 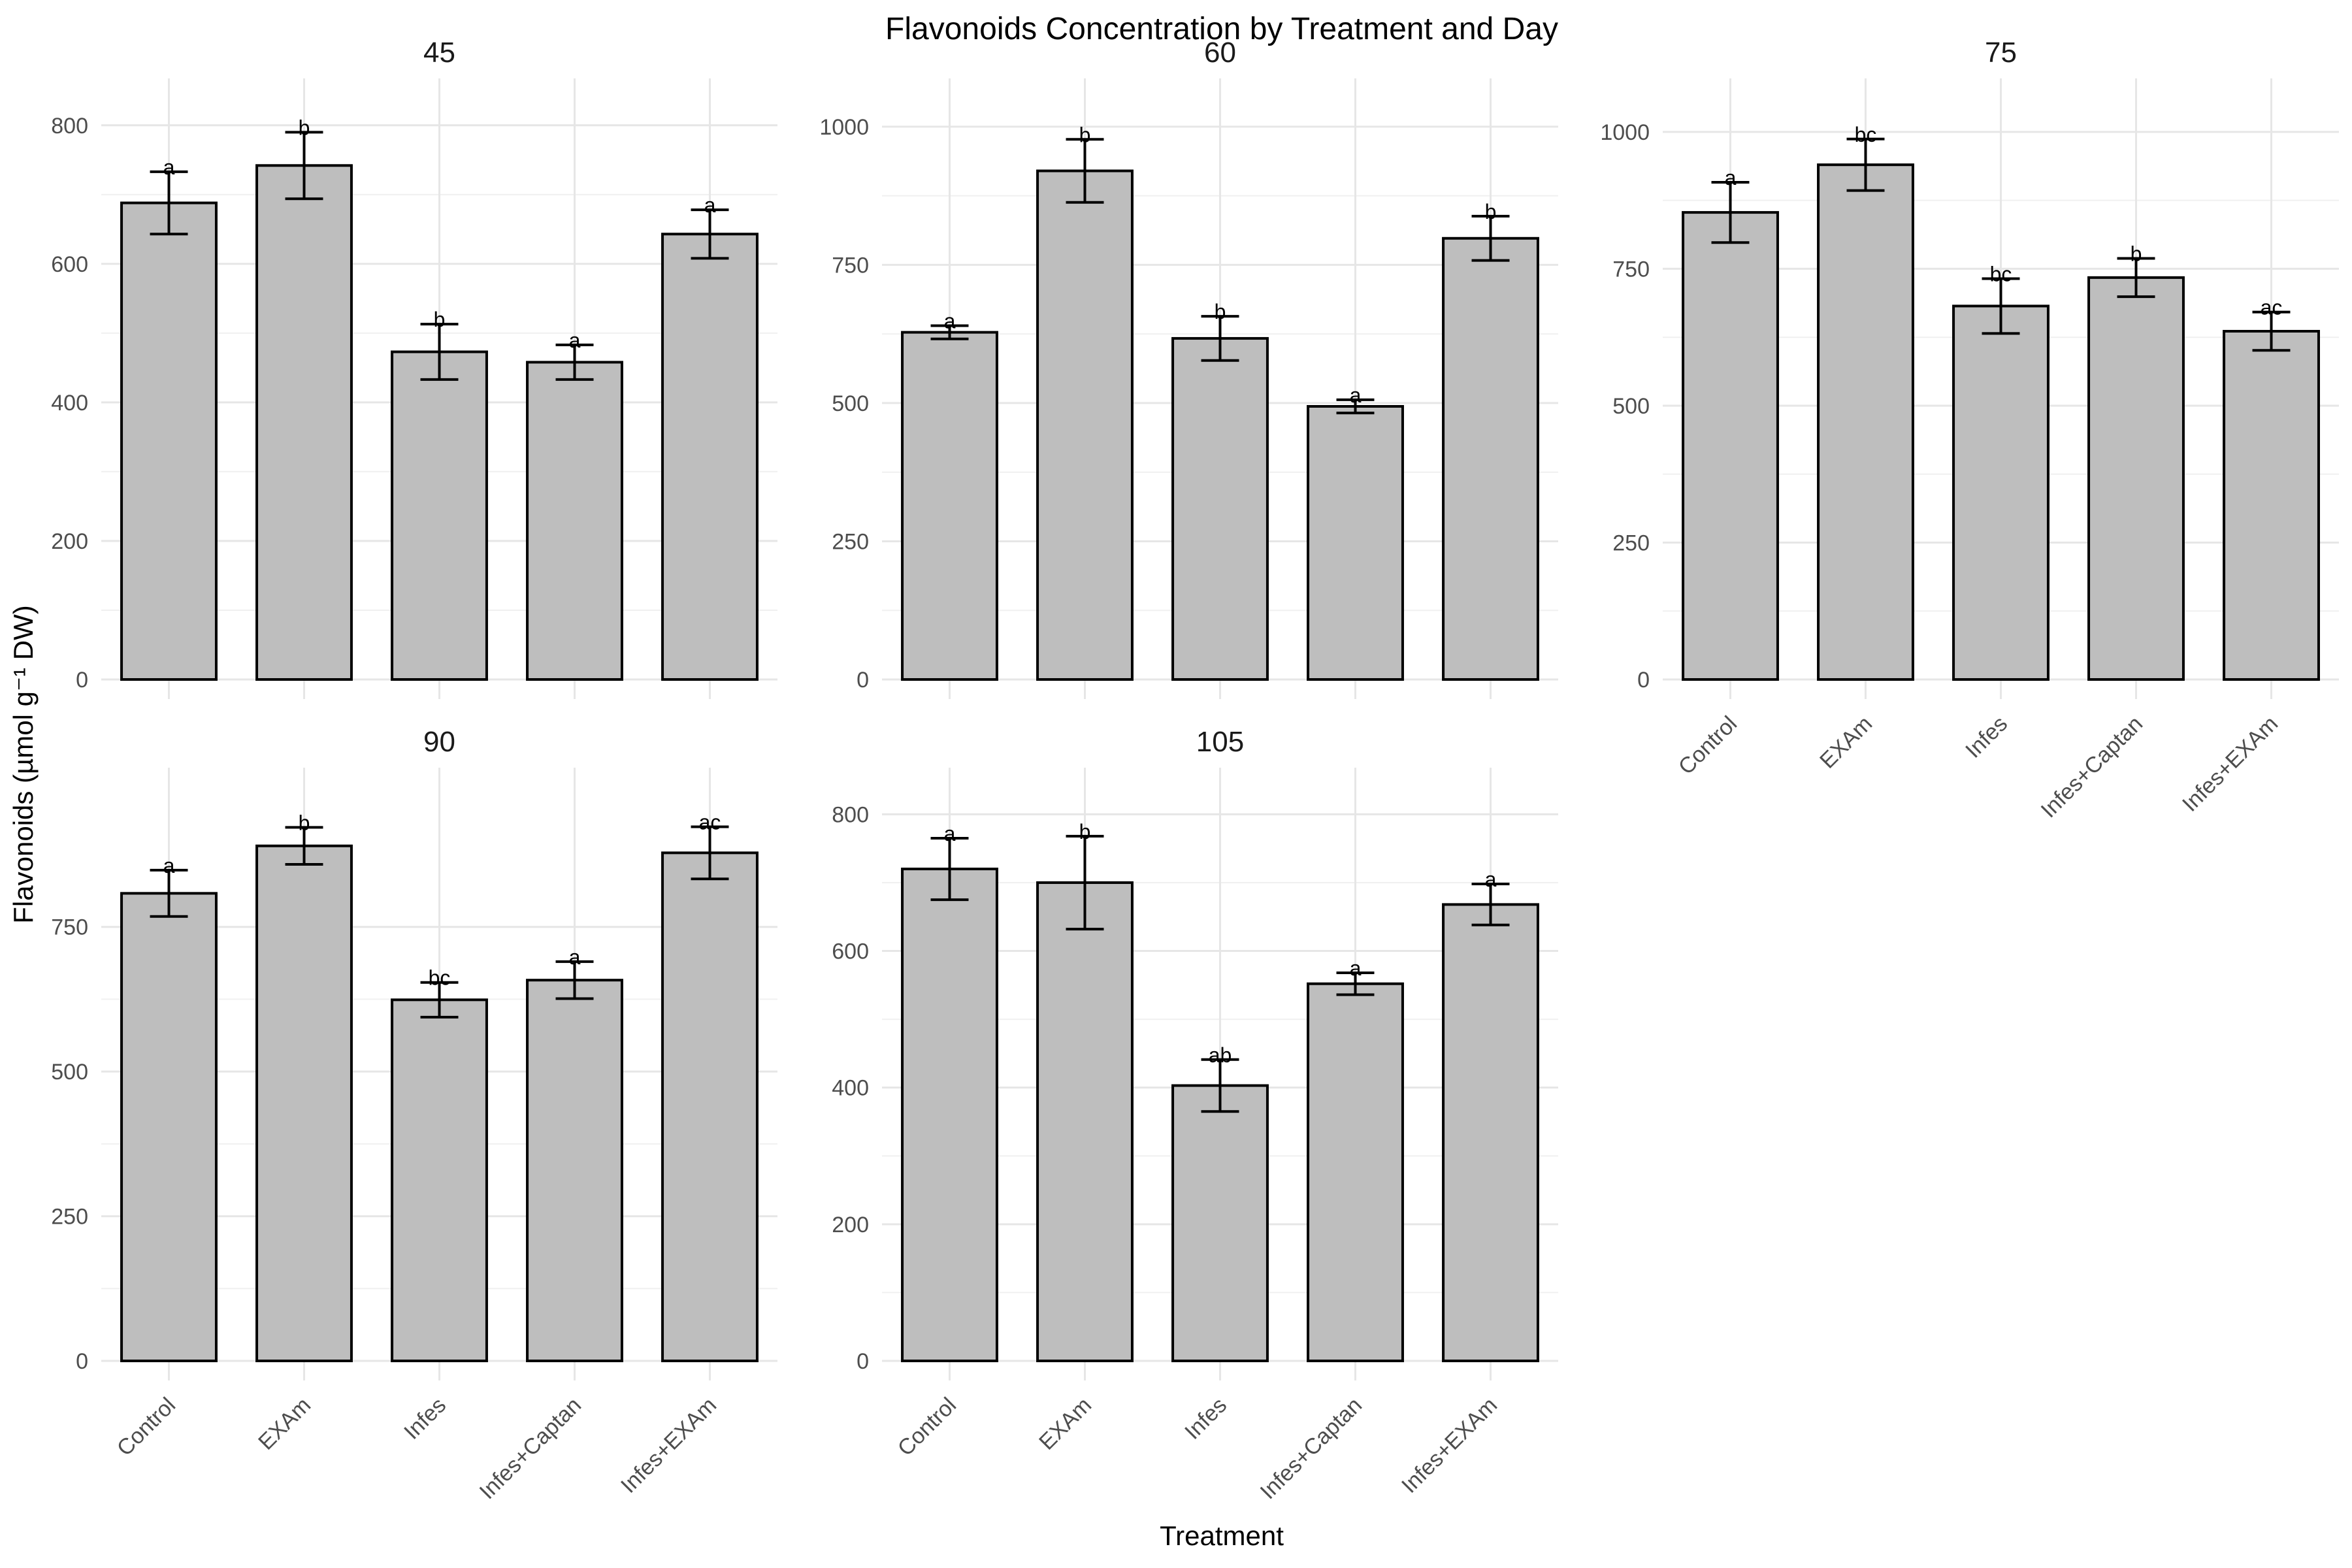 I want to click on panel-60: 0 250 500 750 1000 60 a b b a b, so click(x=1188, y=368).